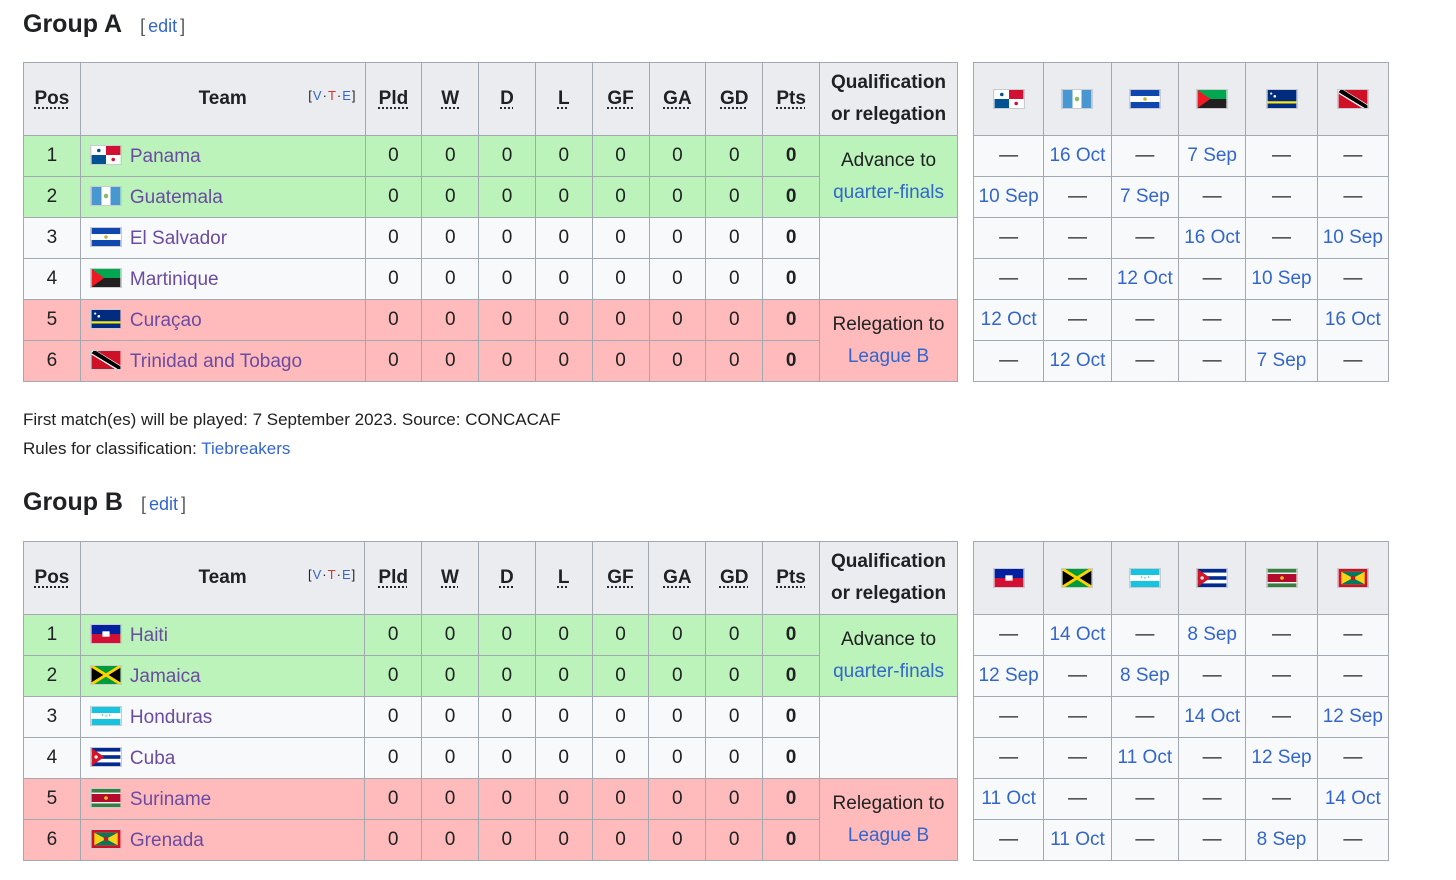 The height and width of the screenshot is (880, 1456). I want to click on results-row: — —11 Oct —12 Sep —, so click(1181, 758).